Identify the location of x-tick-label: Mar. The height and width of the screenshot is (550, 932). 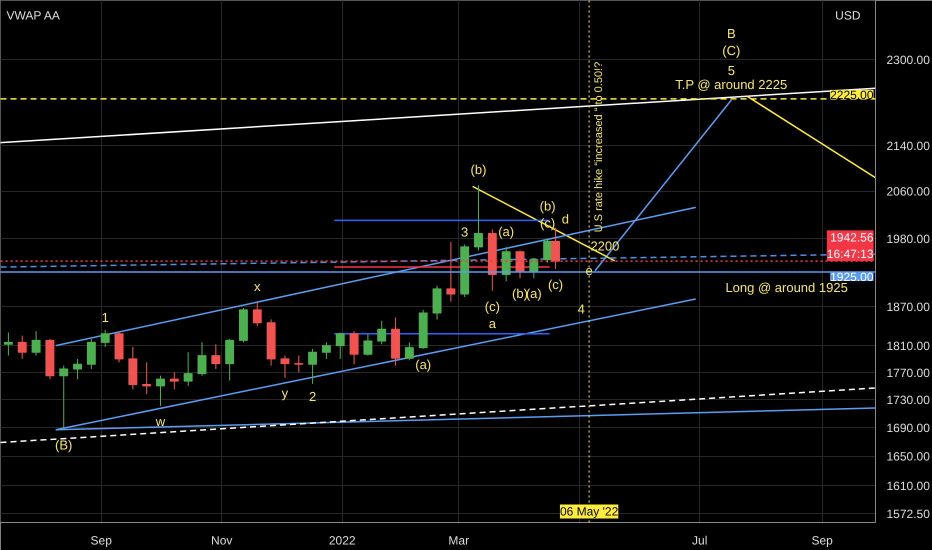
(459, 541).